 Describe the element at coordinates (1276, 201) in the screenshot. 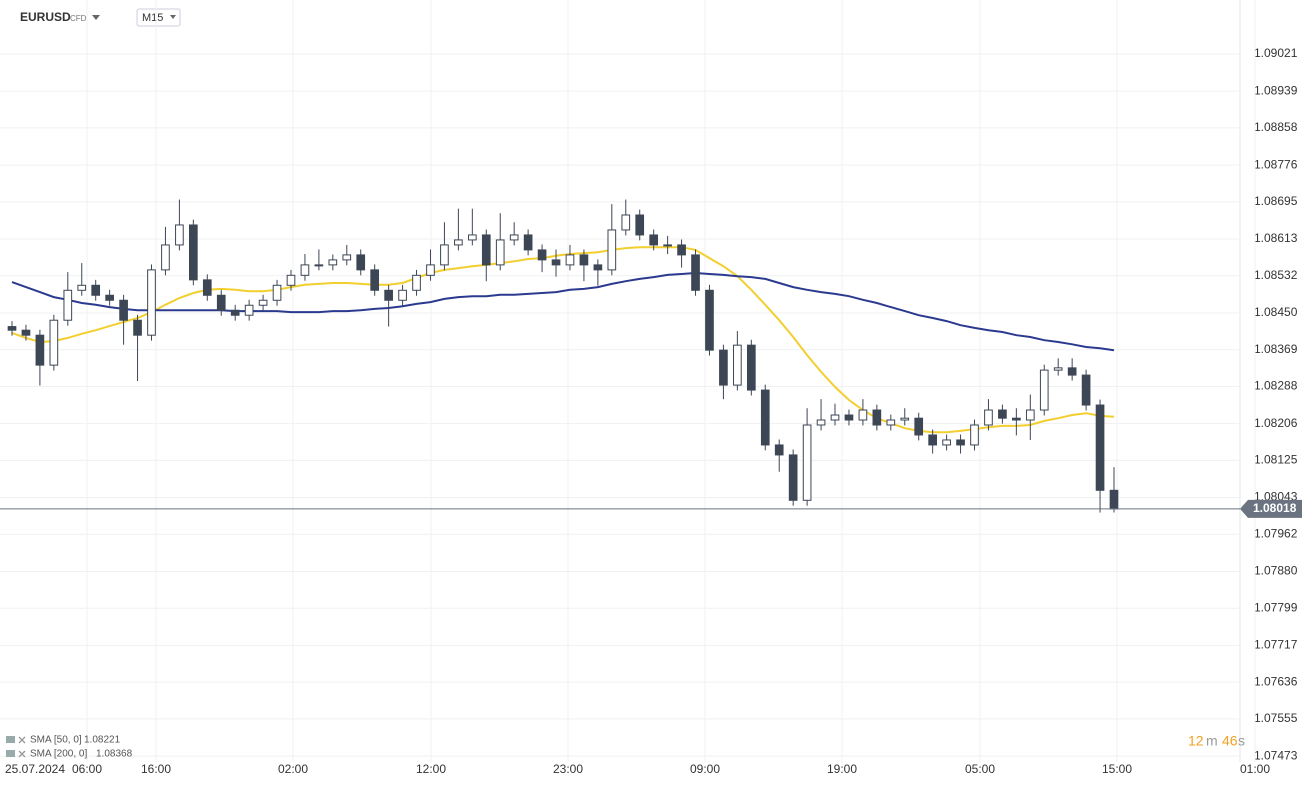

I see `y-tick-label: 1.08695` at that location.